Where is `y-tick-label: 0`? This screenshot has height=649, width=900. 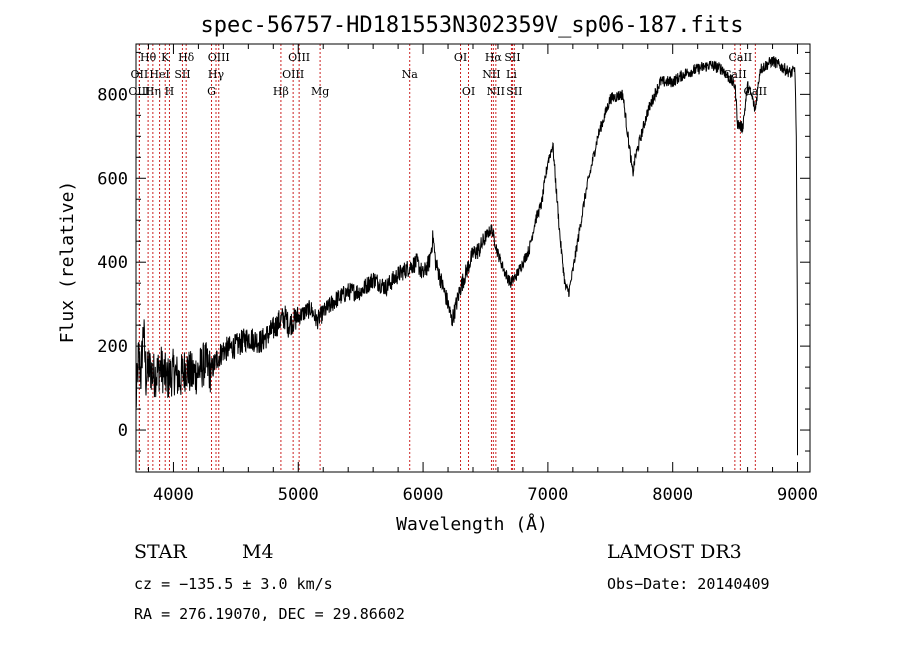 y-tick-label: 0 is located at coordinates (123, 431).